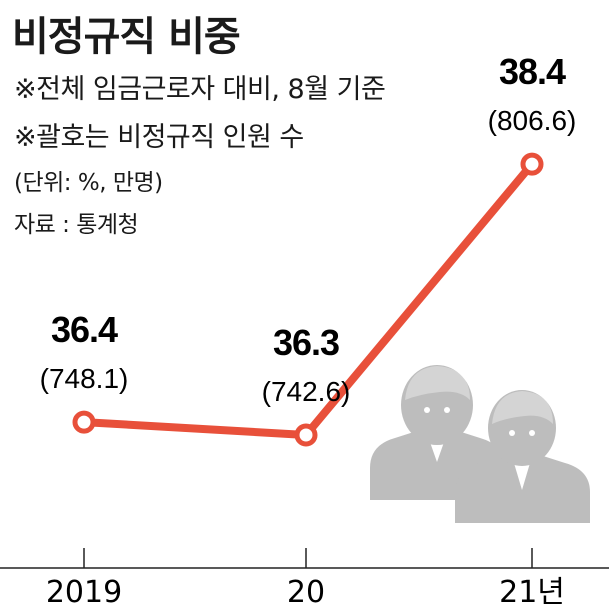 This screenshot has width=609, height=609. I want to click on people-icon, so click(480, 444).